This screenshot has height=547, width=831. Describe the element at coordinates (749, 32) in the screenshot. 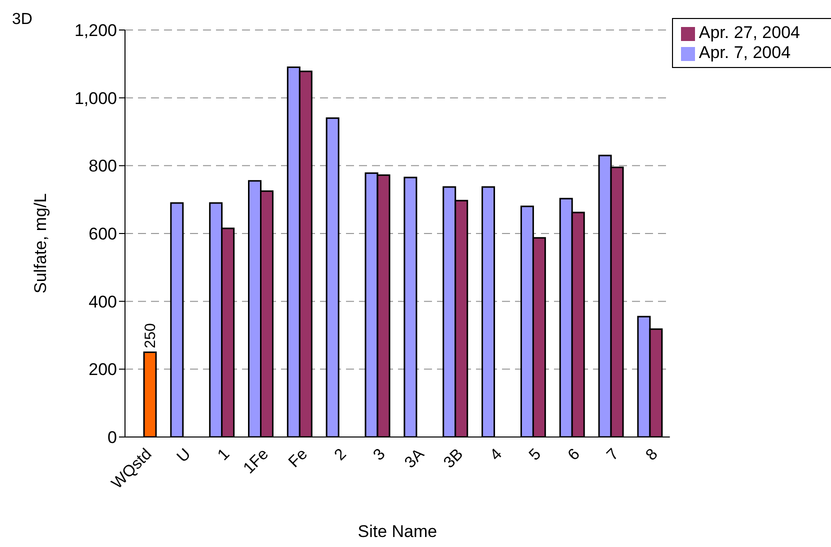

I see `legend-label: Apr. 27, 2004` at that location.